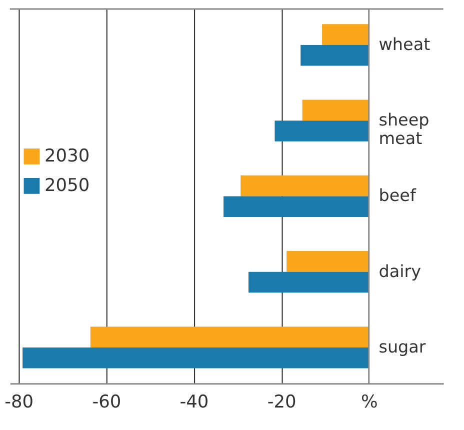 The width and height of the screenshot is (464, 430). Describe the element at coordinates (404, 129) in the screenshot. I see `y-tick-label: sheep meat` at that location.